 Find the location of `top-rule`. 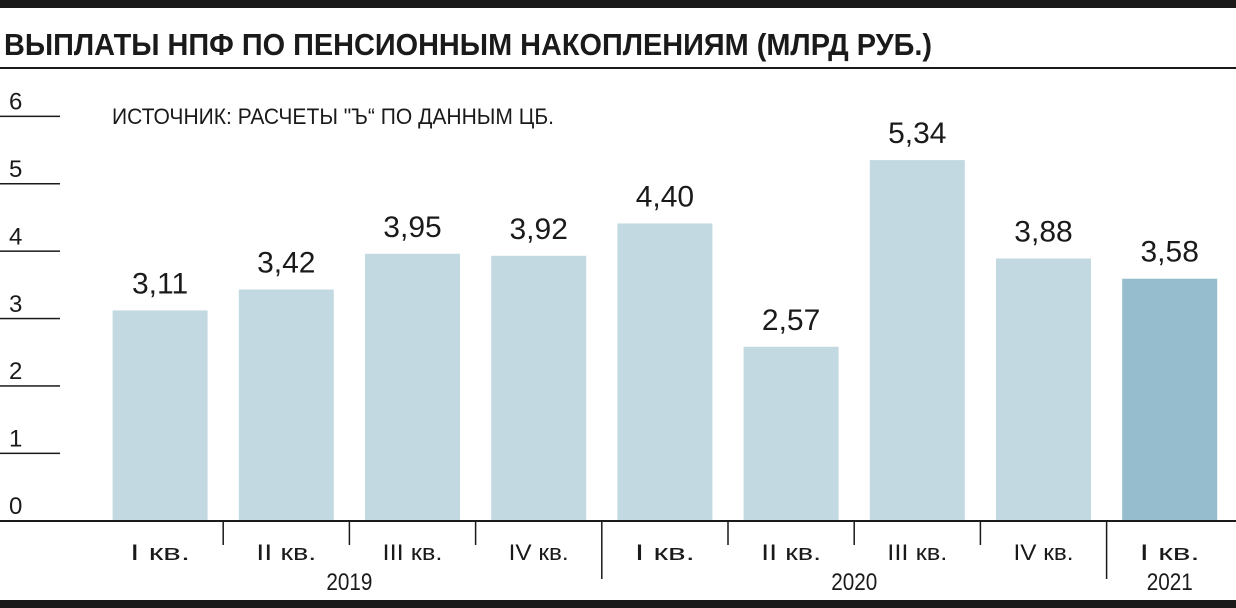

top-rule is located at coordinates (618, 4).